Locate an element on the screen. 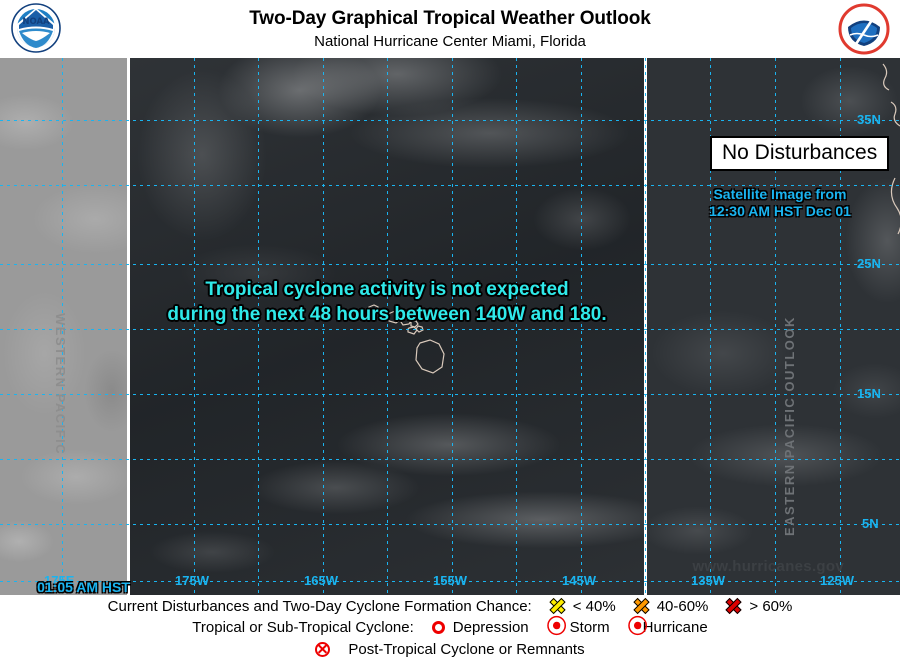  lon-label-125W: 125W is located at coordinates (837, 580).